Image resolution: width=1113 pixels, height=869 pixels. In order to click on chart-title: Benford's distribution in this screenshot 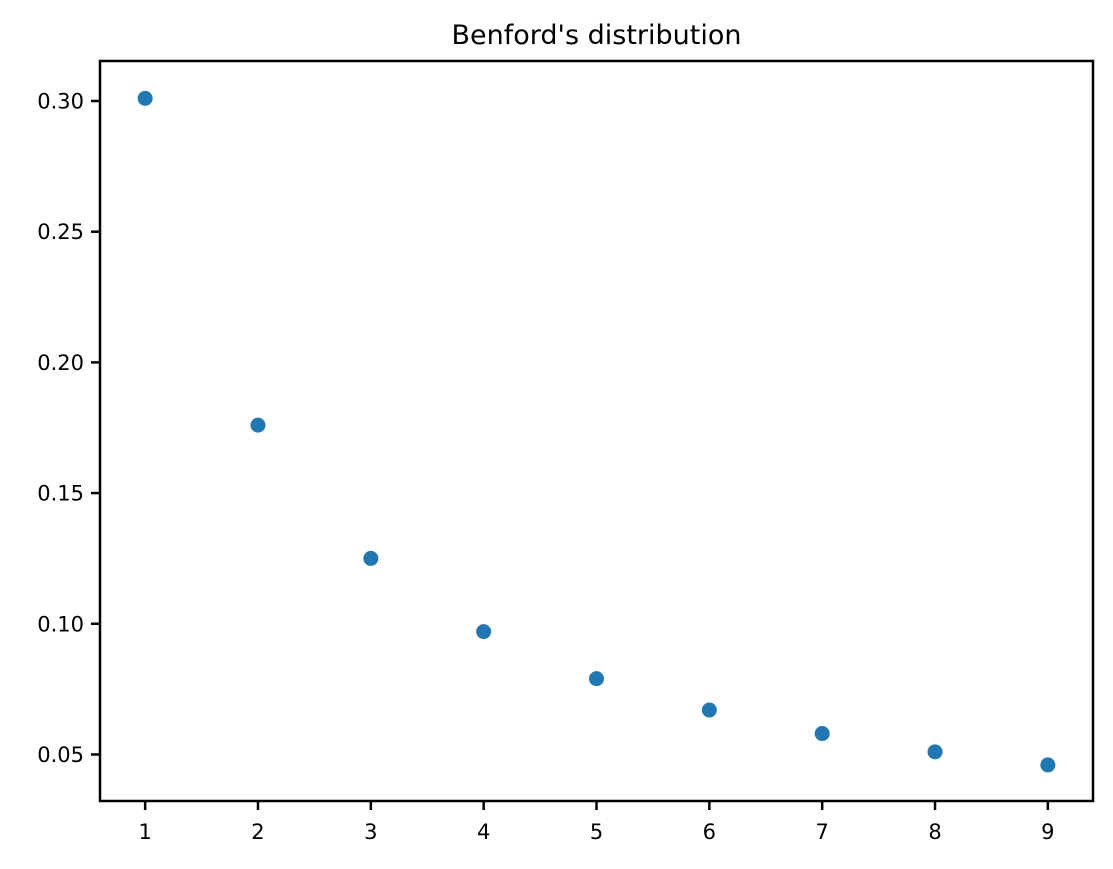, I will do `click(597, 35)`.